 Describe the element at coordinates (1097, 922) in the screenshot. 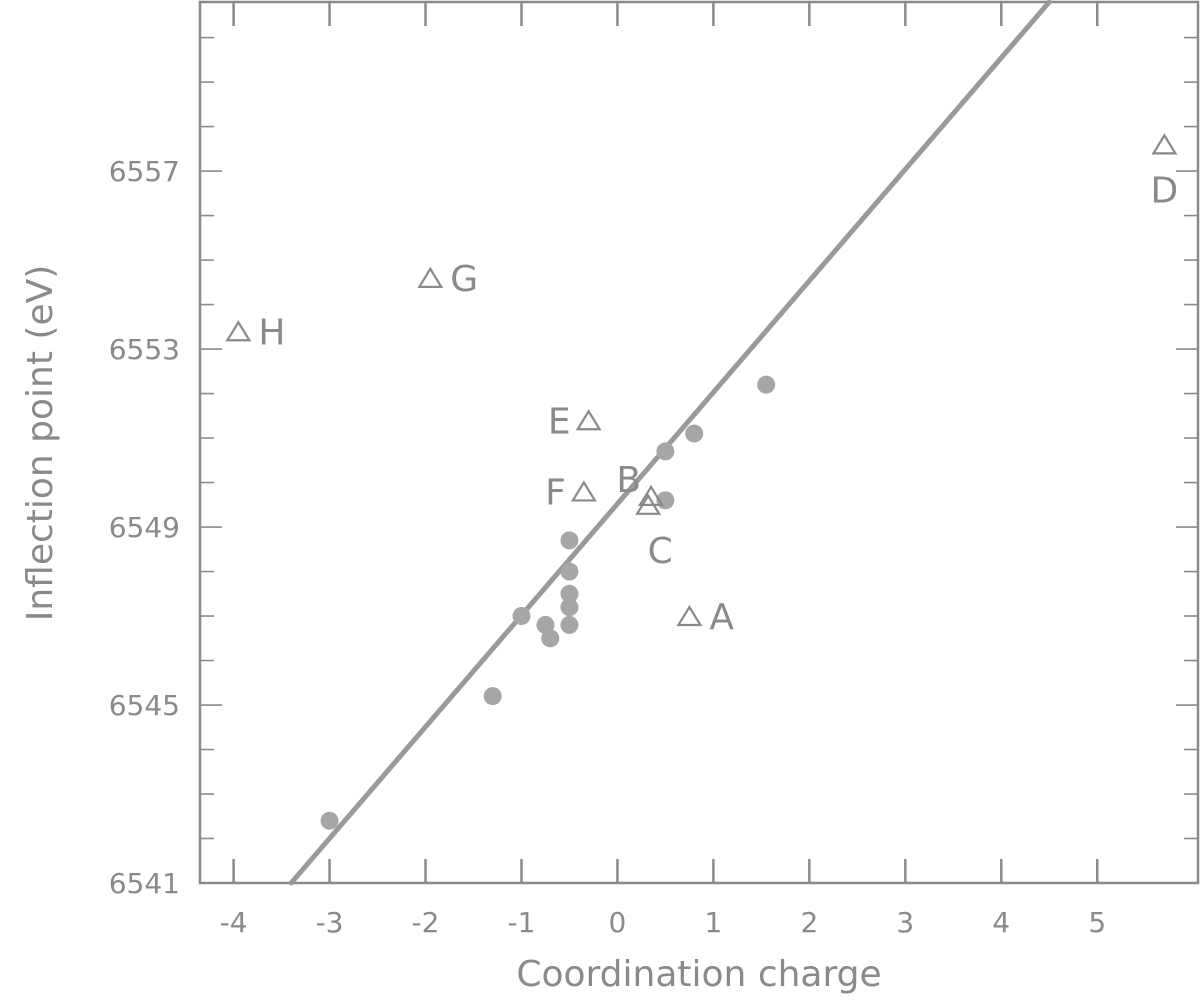

I see `x-tick-label: 5` at that location.